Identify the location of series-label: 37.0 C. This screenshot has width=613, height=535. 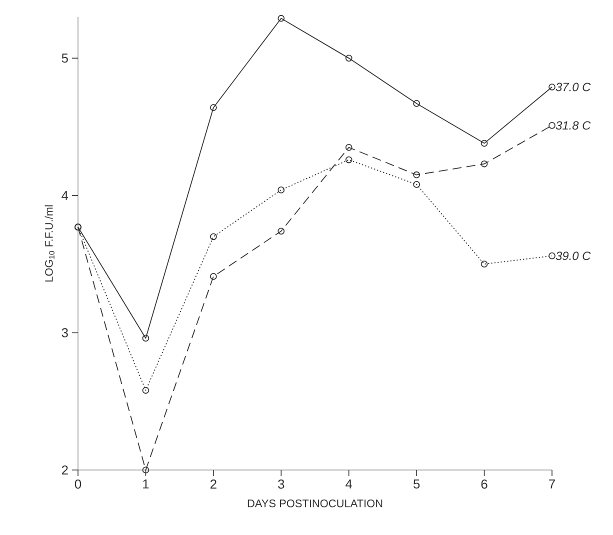
(573, 87).